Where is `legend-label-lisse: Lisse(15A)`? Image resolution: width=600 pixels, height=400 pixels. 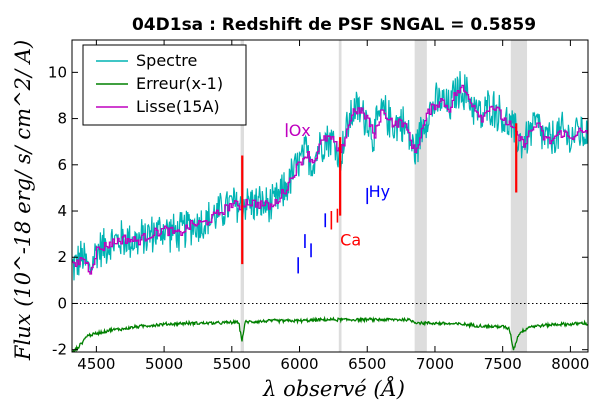 legend-label-lisse: Lisse(15A) is located at coordinates (178, 106).